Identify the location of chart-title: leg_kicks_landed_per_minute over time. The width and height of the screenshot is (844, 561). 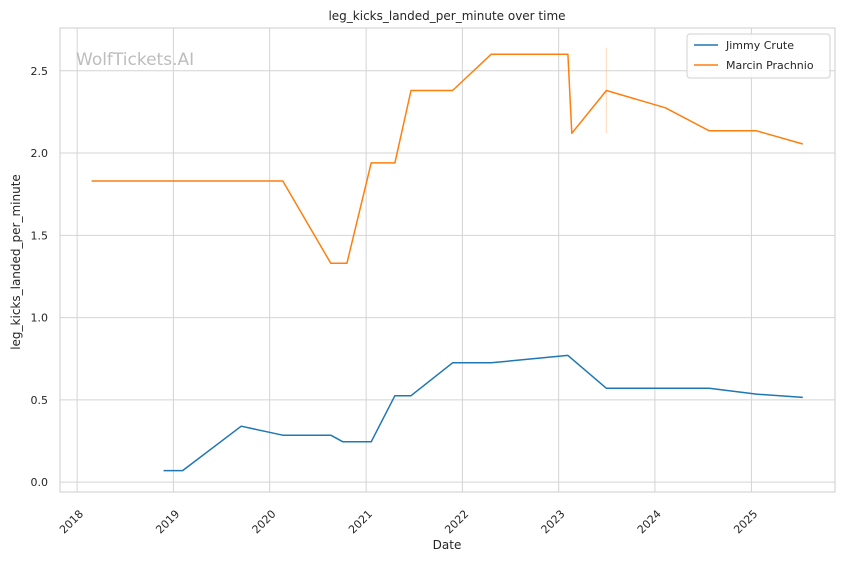
(446, 16).